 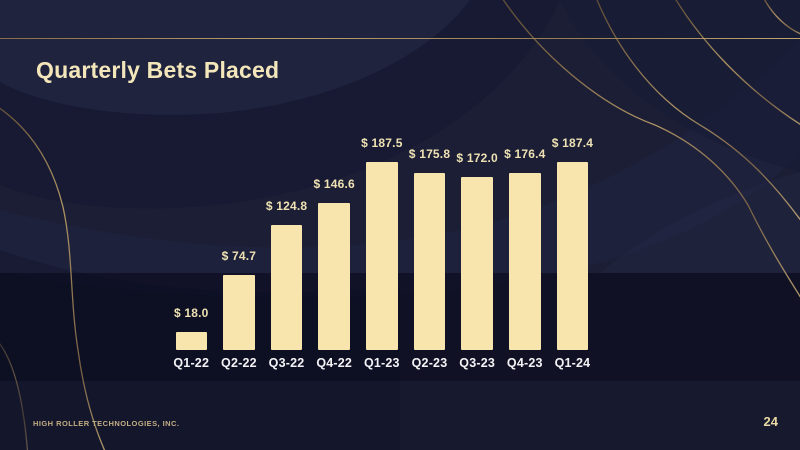 I want to click on footer-company: HIGH ROLLER TECHNOLOGIES, INC., so click(x=106, y=423).